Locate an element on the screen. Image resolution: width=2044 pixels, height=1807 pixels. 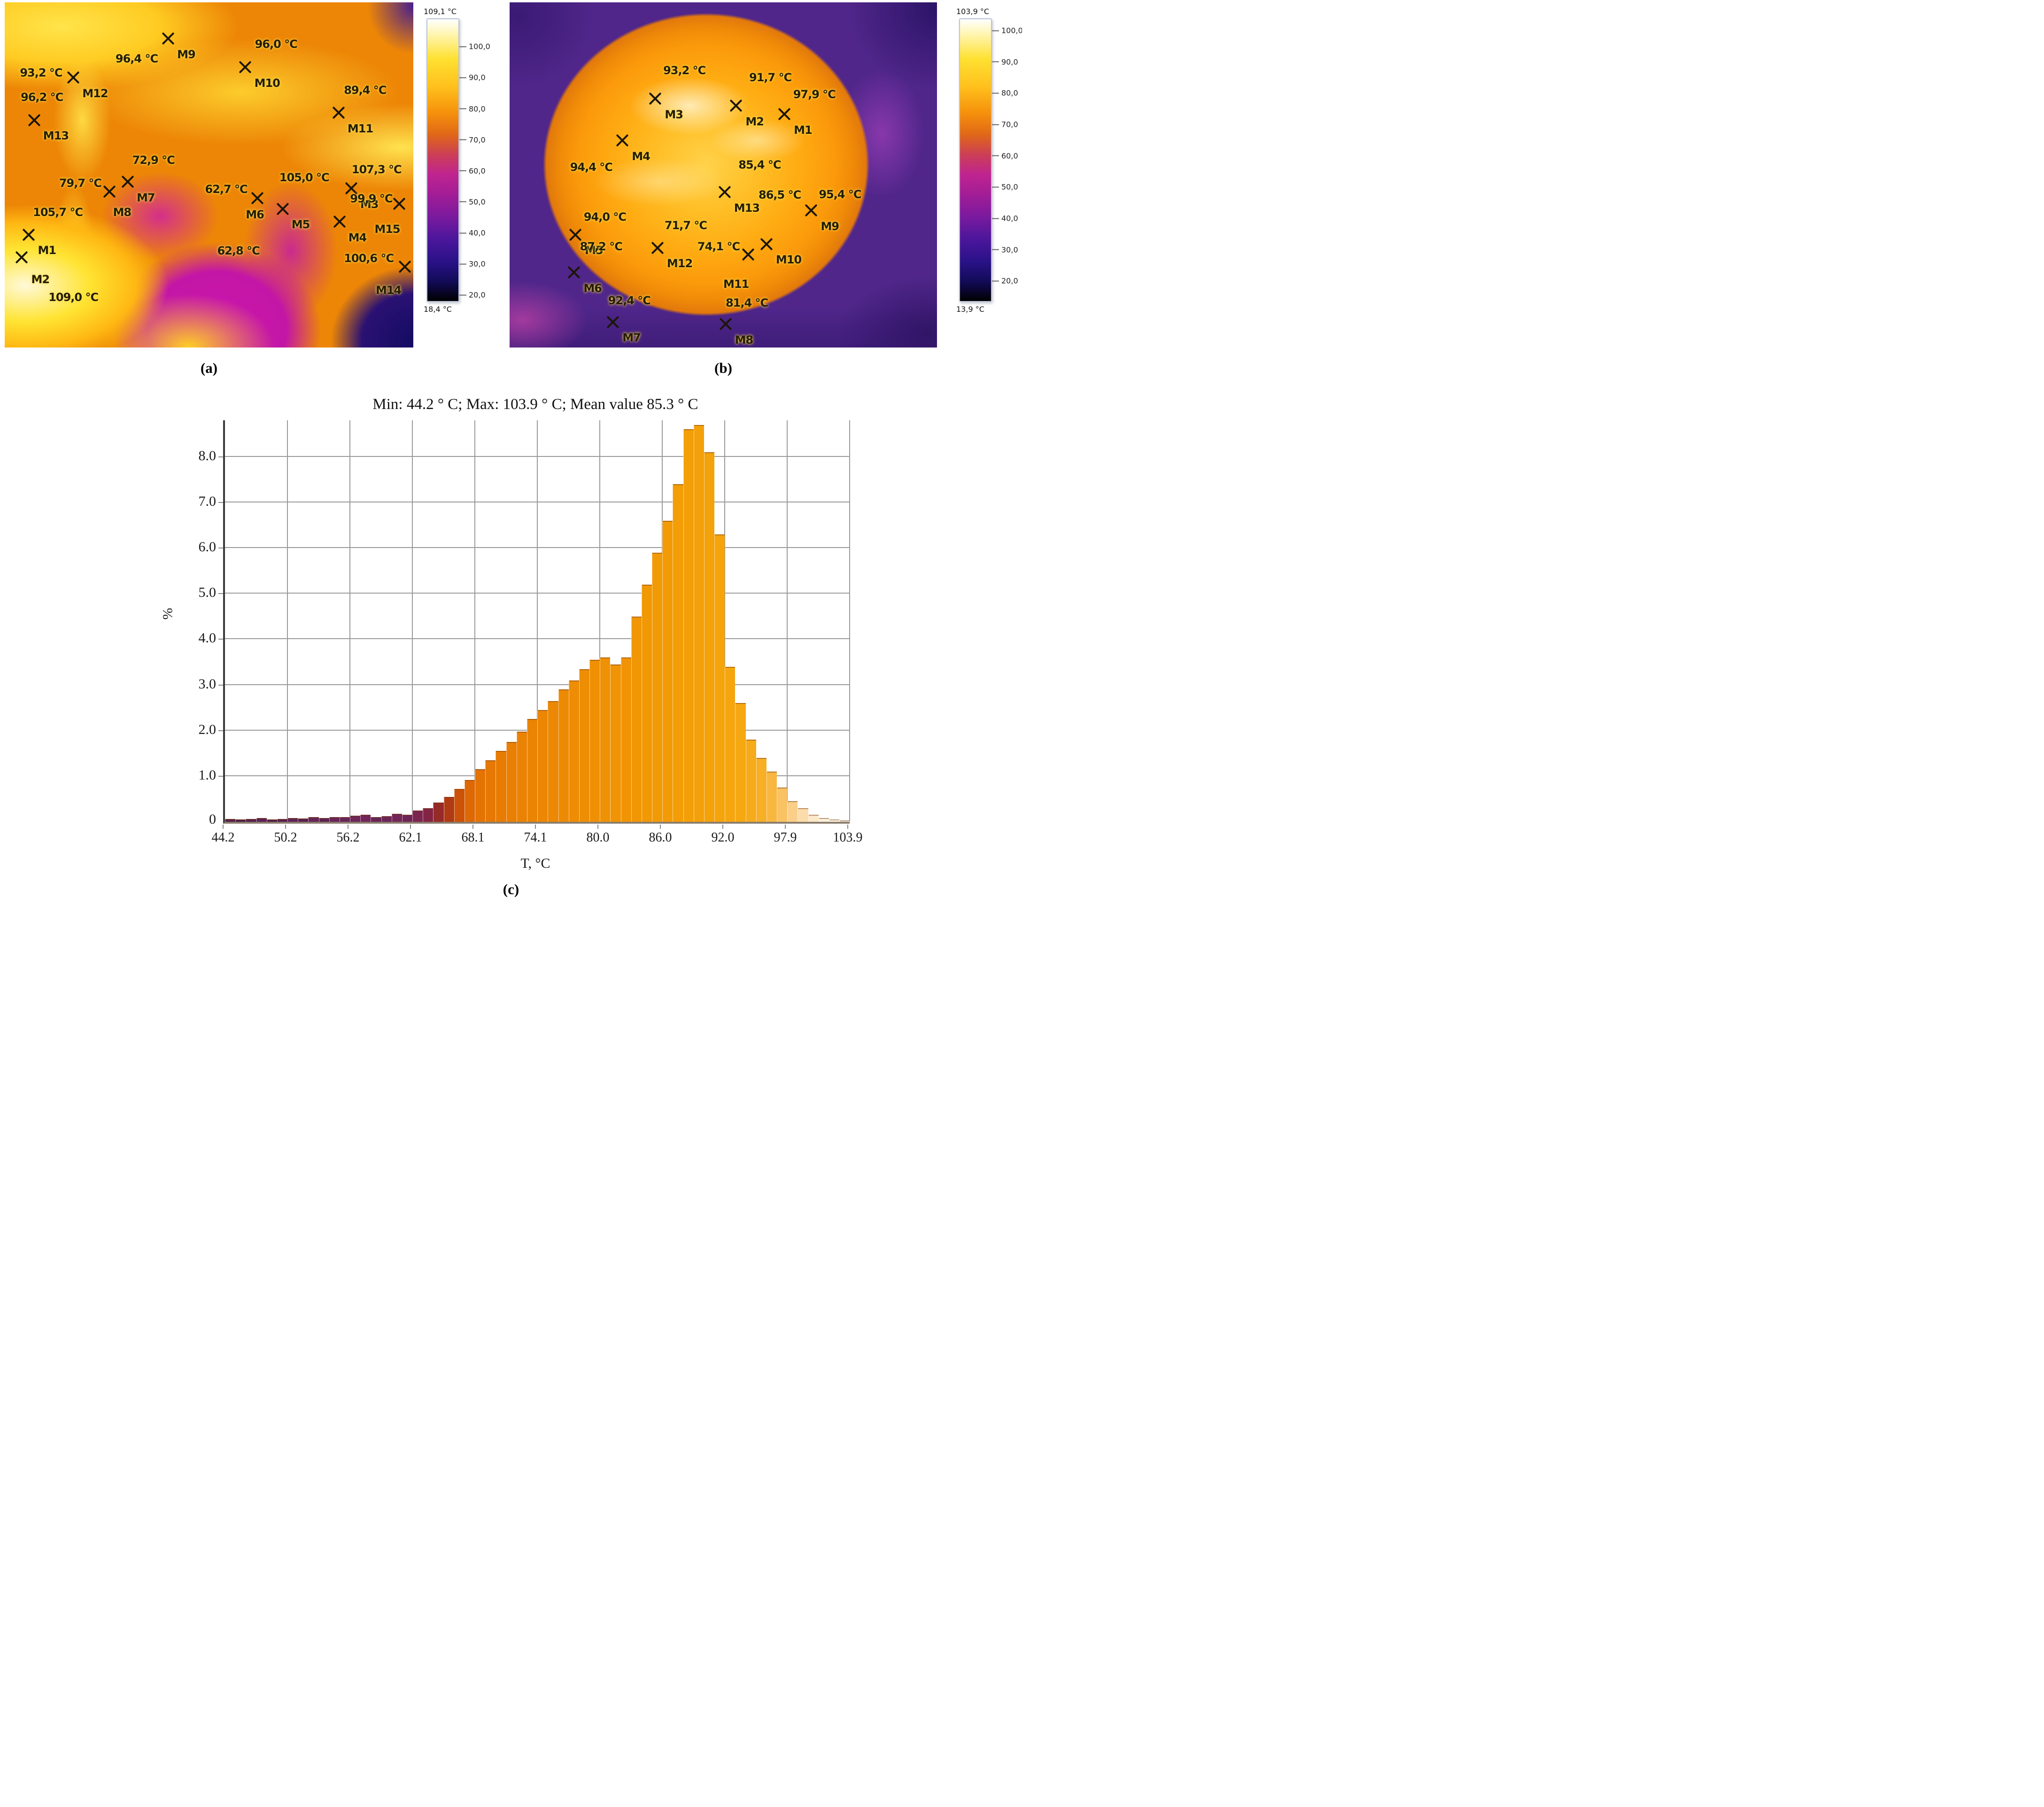
histogram-bar-90c is located at coordinates (709, 637).